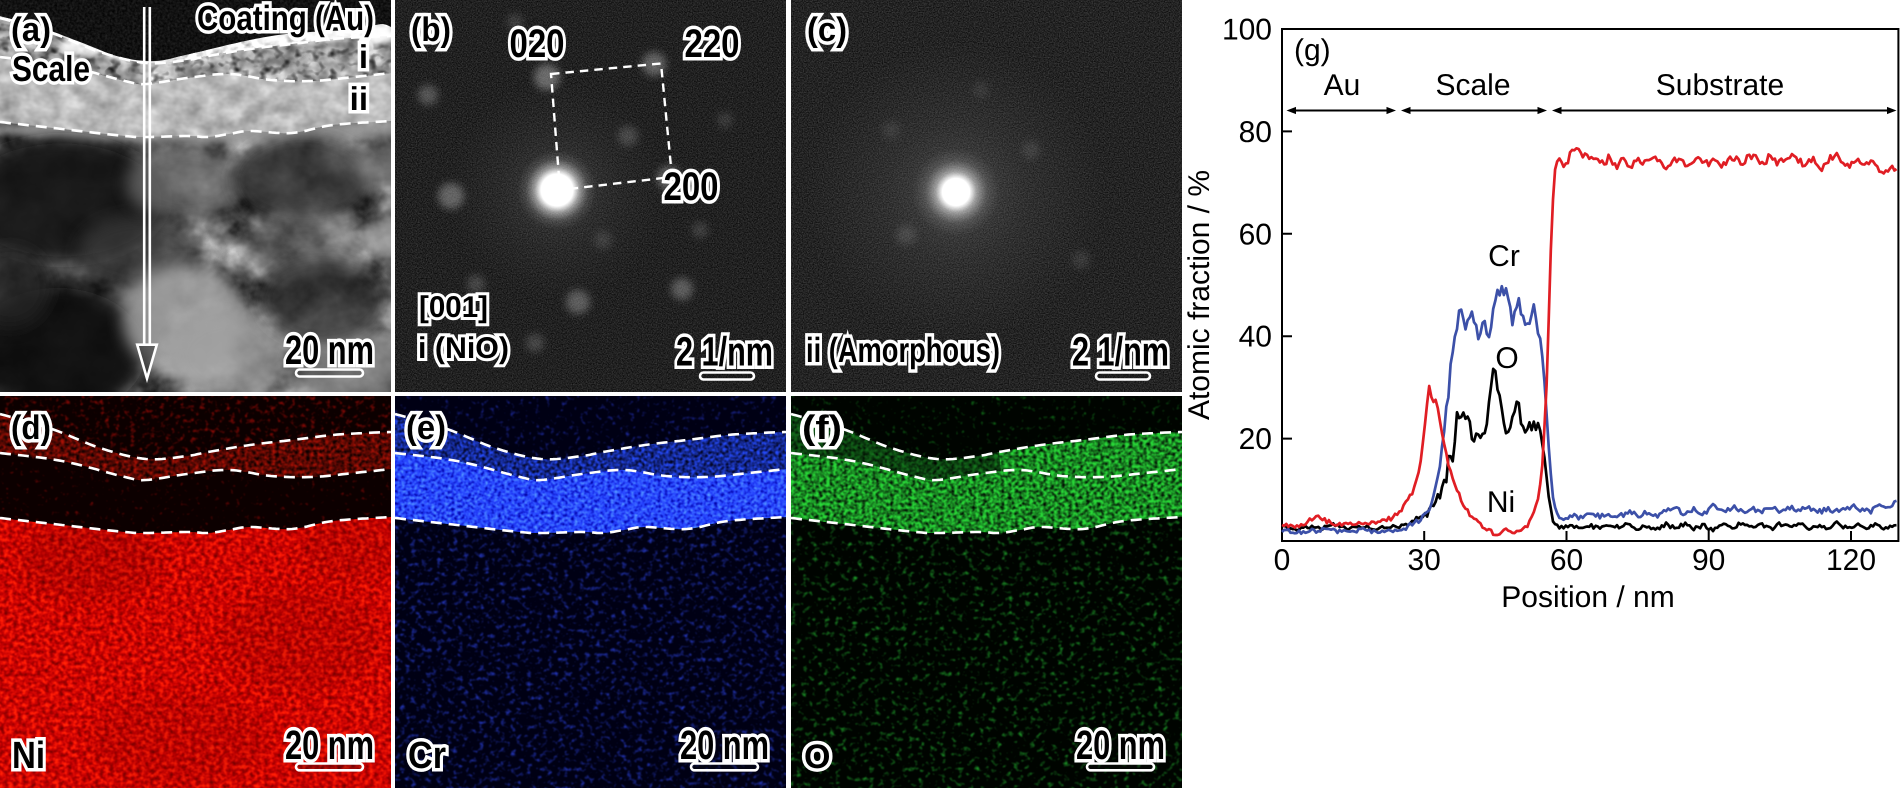  What do you see at coordinates (537, 44) in the screenshot?
I see `svg-text: 020` at bounding box center [537, 44].